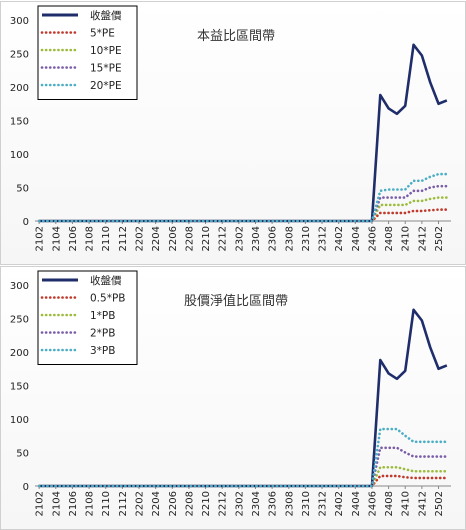 This screenshot has height=530, width=466. Describe the element at coordinates (106, 86) in the screenshot. I see `legend-label: 20*PE` at that location.